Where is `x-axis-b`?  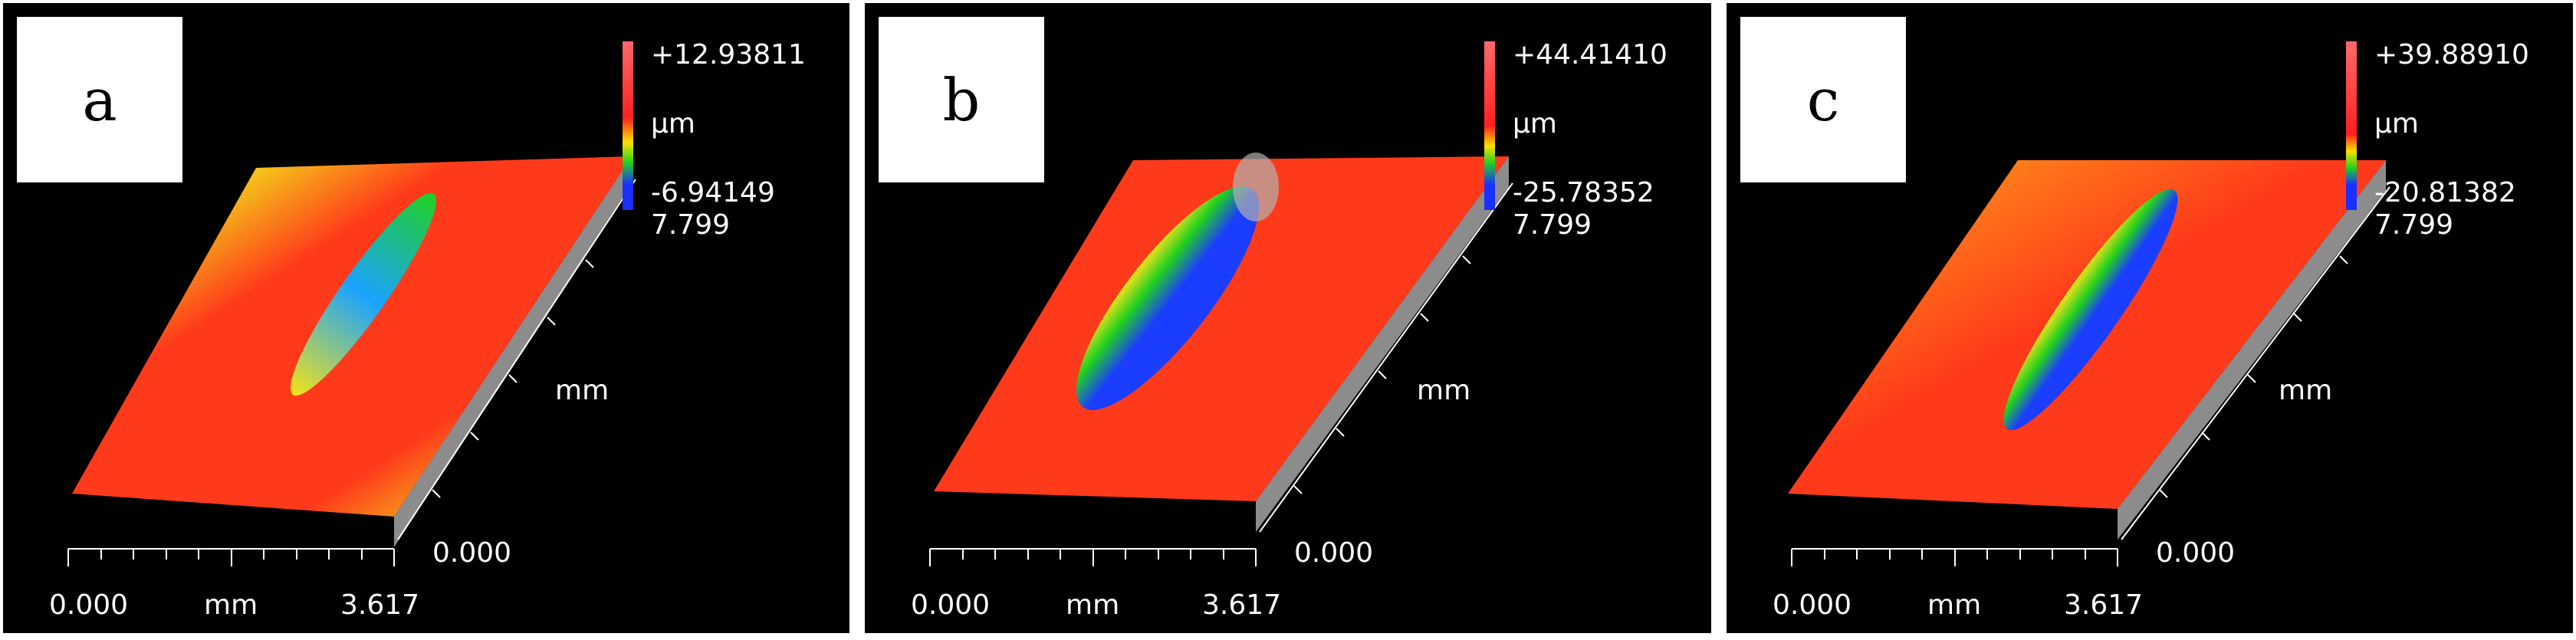
x-axis-b is located at coordinates (1093, 557).